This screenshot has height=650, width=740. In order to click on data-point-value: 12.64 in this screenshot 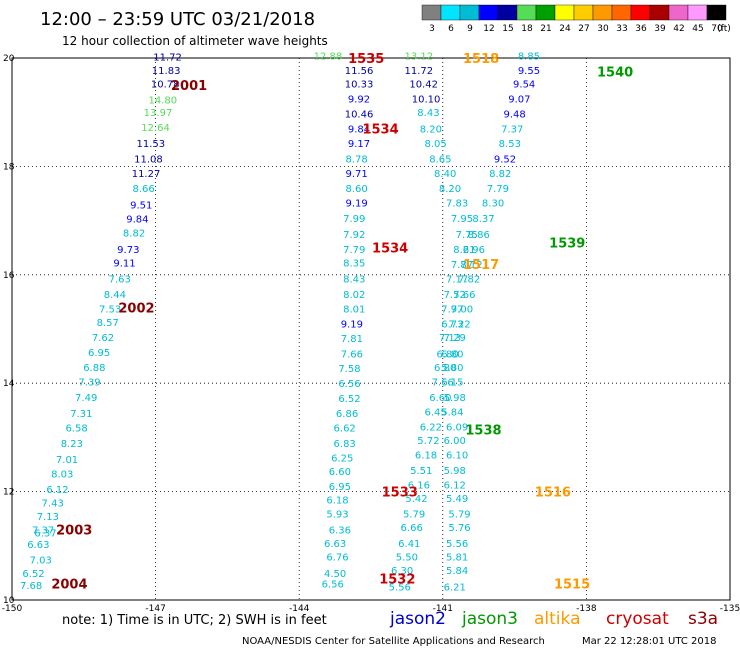, I will do `click(155, 128)`.